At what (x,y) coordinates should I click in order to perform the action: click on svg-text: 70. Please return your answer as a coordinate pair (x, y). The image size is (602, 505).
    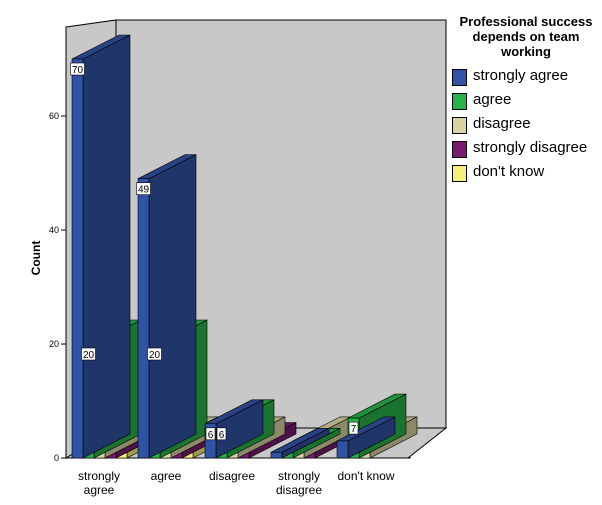
    Looking at the image, I should click on (78, 70).